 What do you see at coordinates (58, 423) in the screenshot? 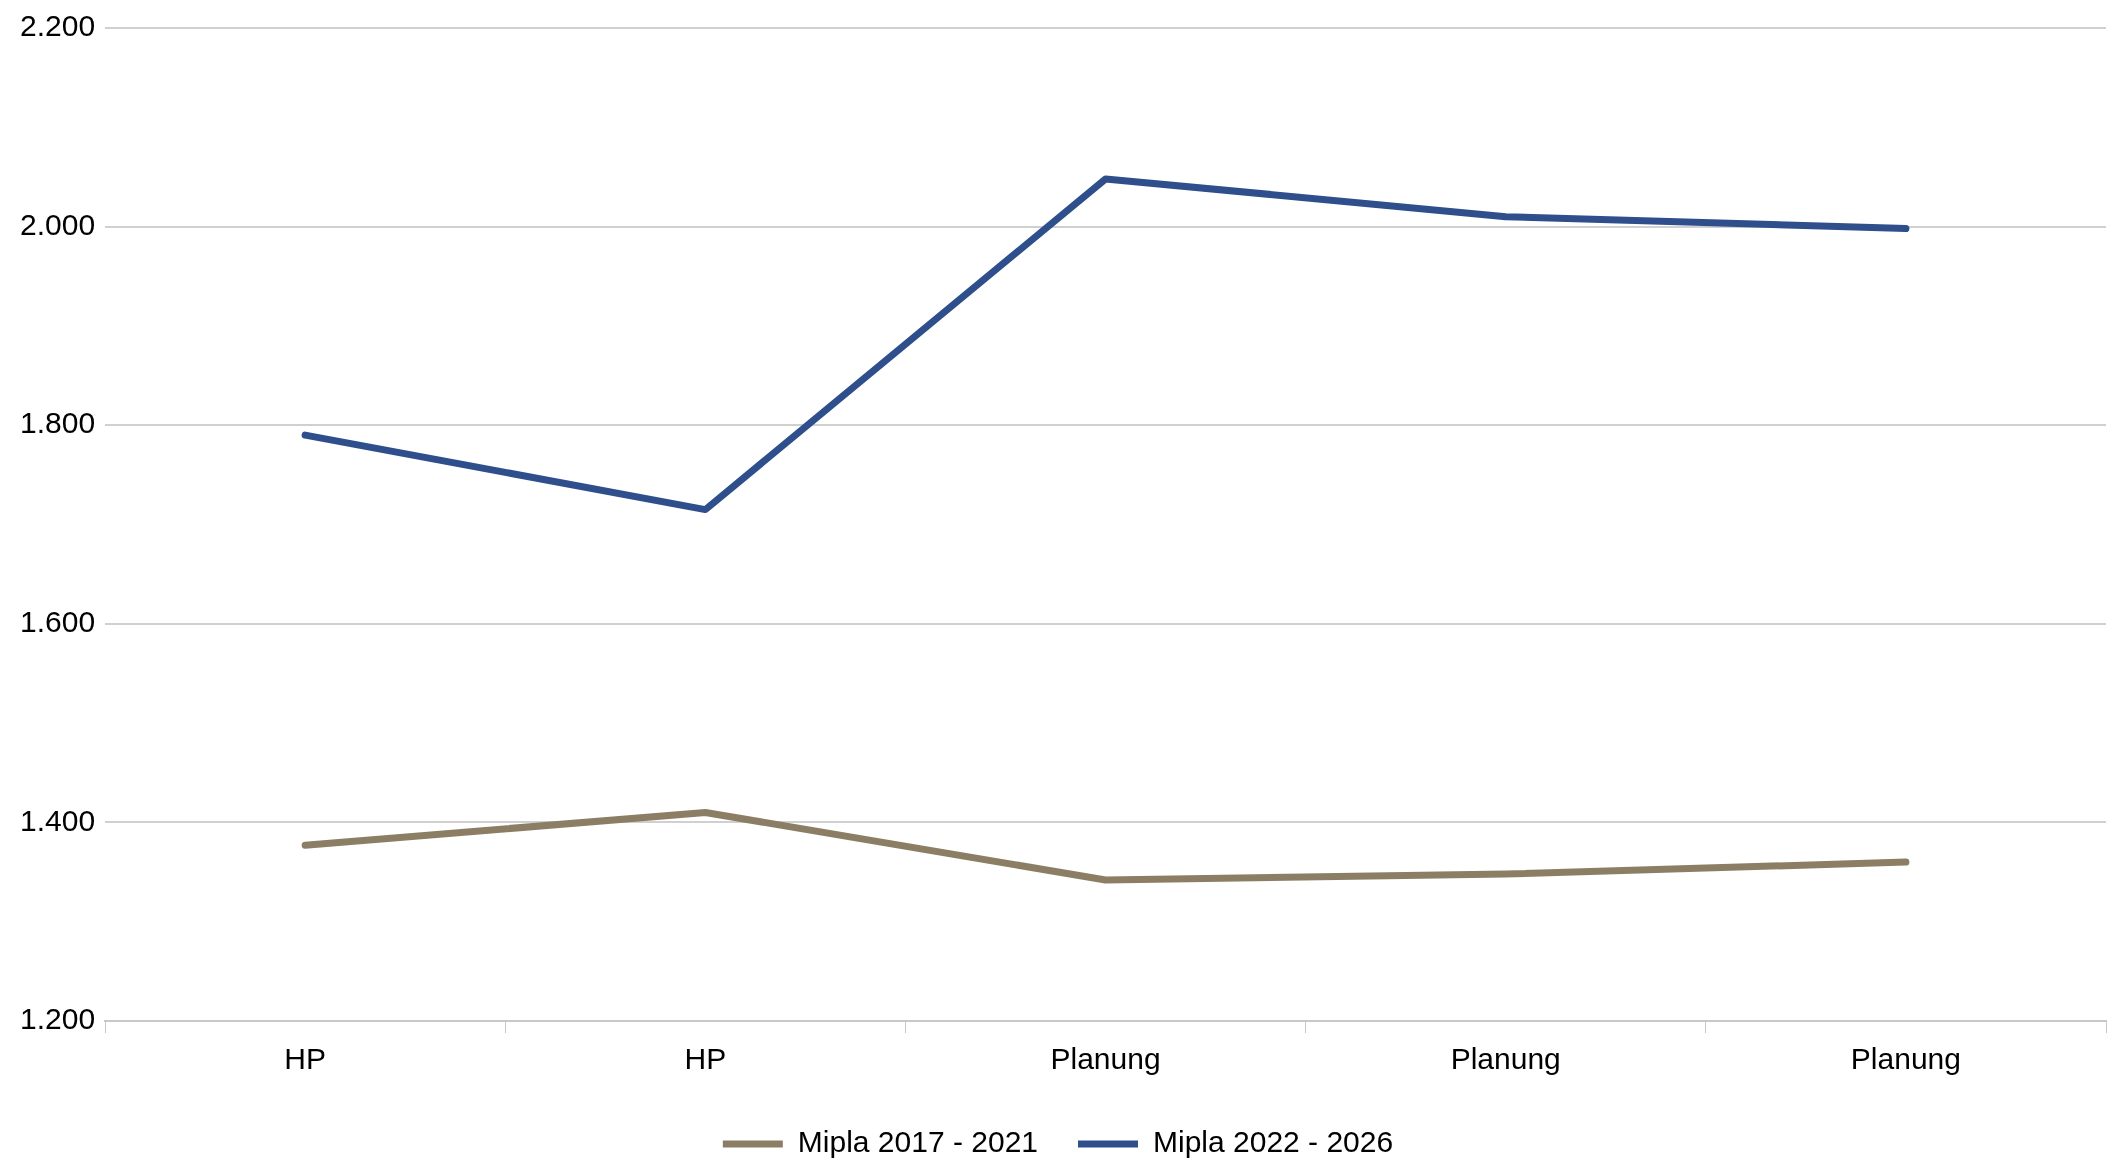
I see `y-tick-label: 1.800` at bounding box center [58, 423].